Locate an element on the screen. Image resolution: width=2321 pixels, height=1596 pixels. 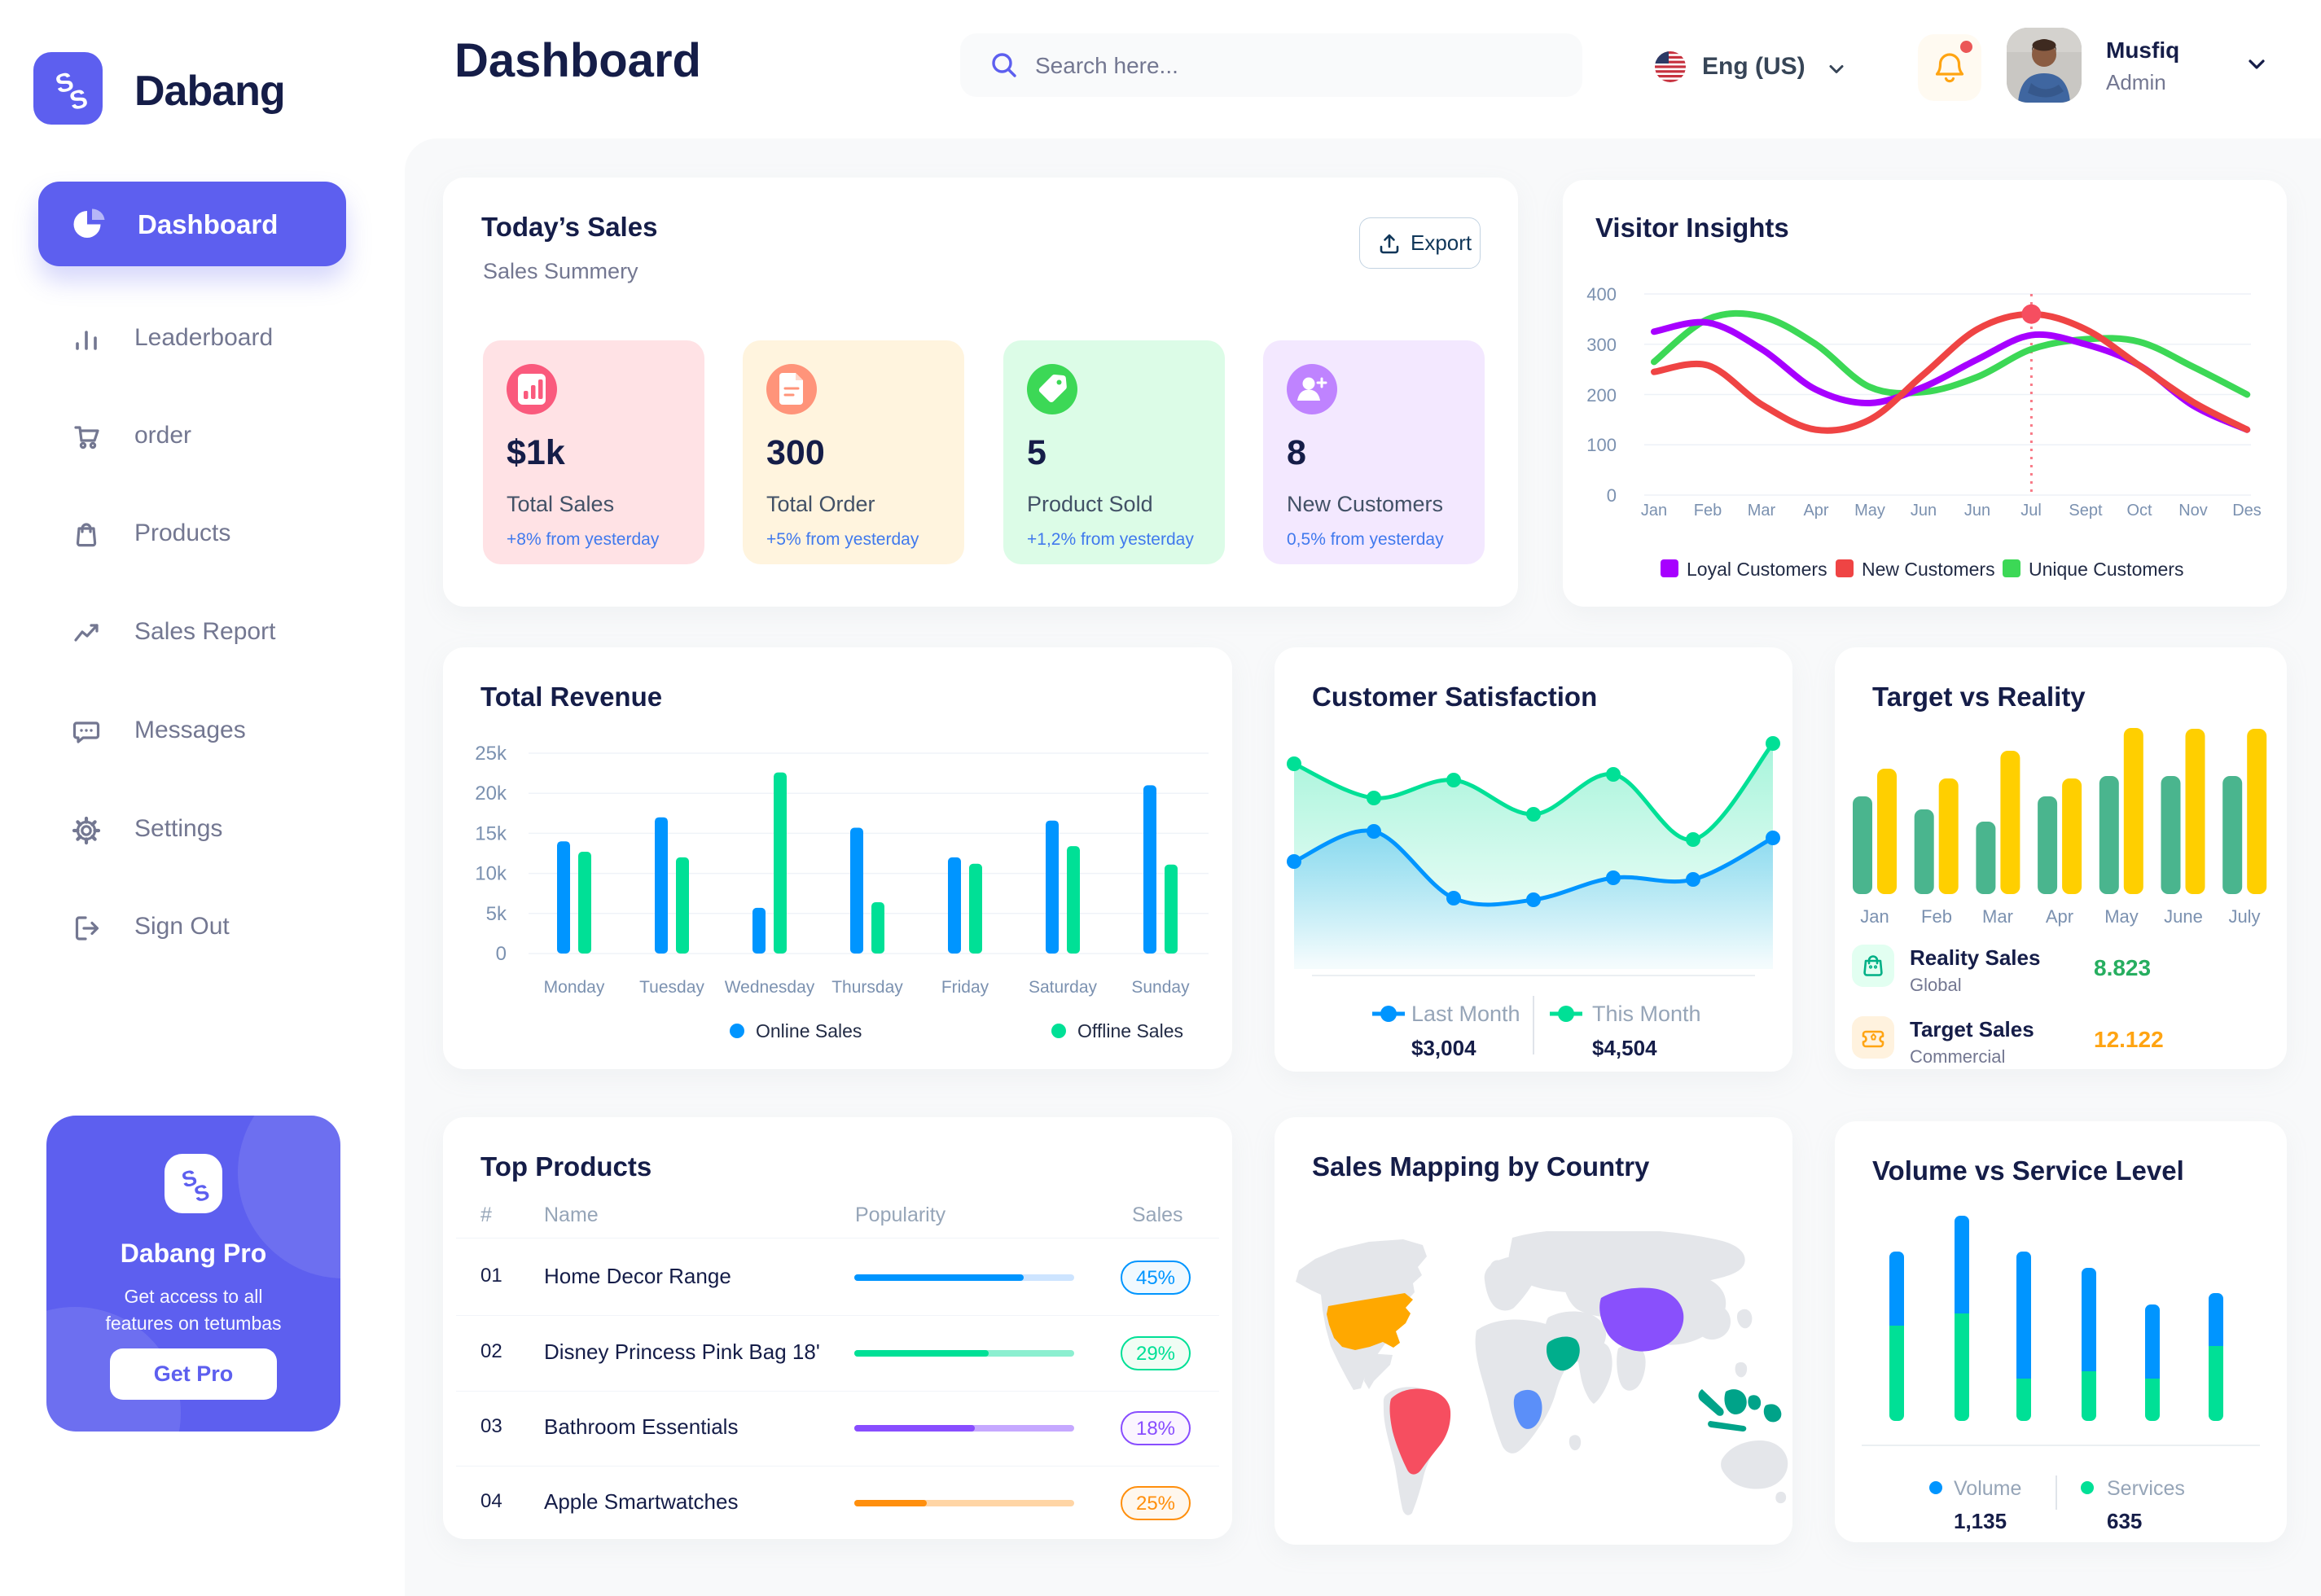
svg-text: 5k is located at coordinates (496, 914).